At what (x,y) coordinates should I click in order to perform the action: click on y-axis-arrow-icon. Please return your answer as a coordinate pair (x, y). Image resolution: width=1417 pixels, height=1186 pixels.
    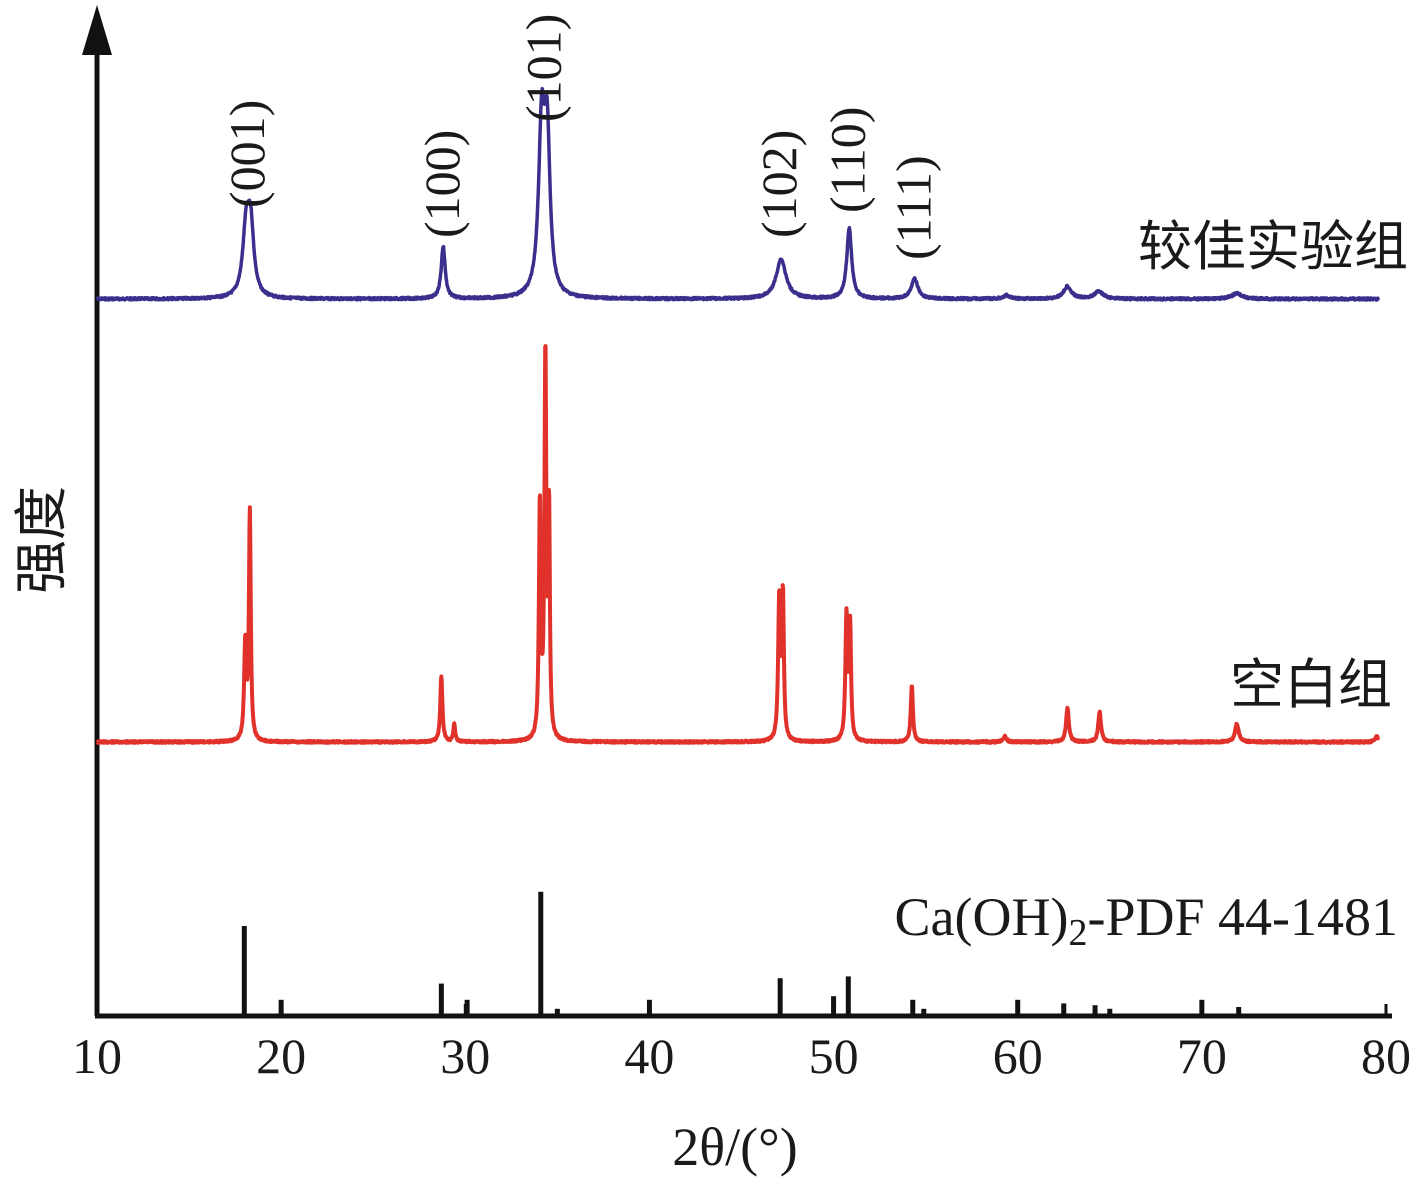
    Looking at the image, I should click on (97, 30).